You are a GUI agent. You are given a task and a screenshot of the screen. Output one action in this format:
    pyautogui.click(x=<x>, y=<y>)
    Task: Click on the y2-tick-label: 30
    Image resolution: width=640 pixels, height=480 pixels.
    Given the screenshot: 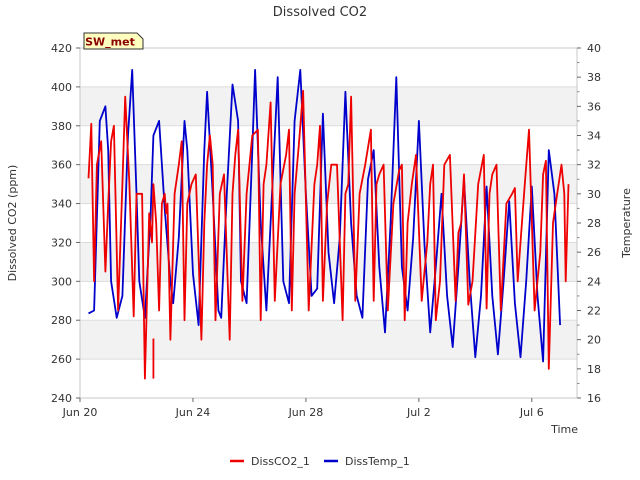 What is the action you would take?
    pyautogui.click(x=594, y=194)
    